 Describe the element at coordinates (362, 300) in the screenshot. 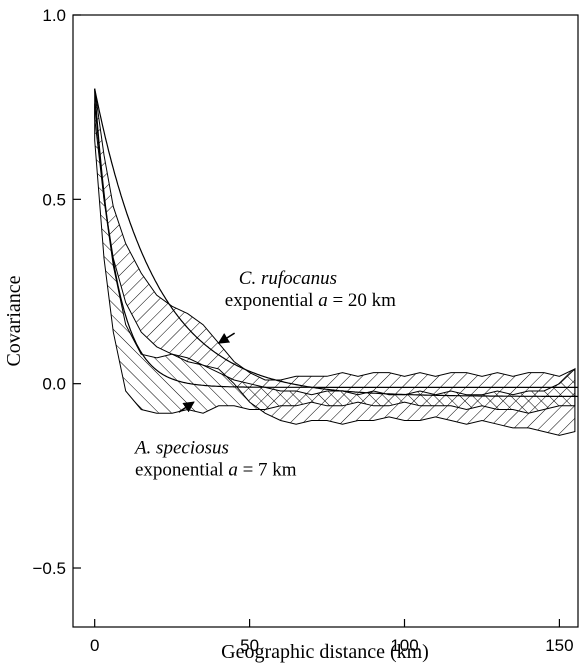

I see `annotation-model-suffix: = 20 km` at that location.